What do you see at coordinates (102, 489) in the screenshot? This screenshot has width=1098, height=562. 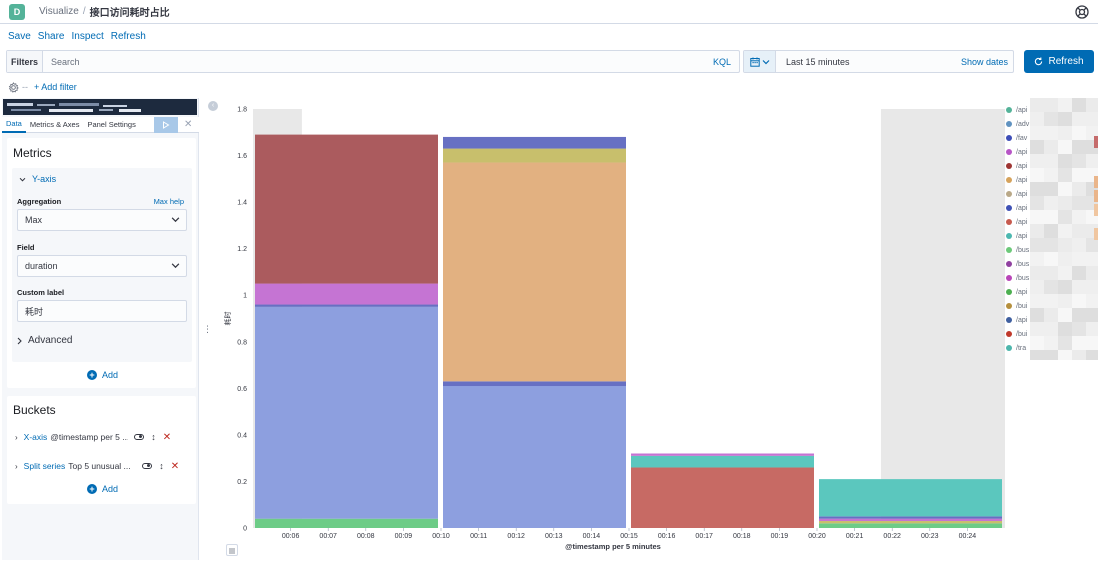 I see `add-bucket-button: + Add` at bounding box center [102, 489].